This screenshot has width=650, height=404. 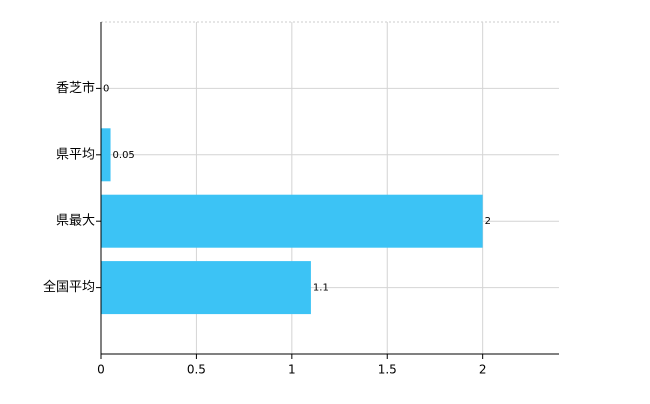 I want to click on data-label: 0, so click(x=106, y=88).